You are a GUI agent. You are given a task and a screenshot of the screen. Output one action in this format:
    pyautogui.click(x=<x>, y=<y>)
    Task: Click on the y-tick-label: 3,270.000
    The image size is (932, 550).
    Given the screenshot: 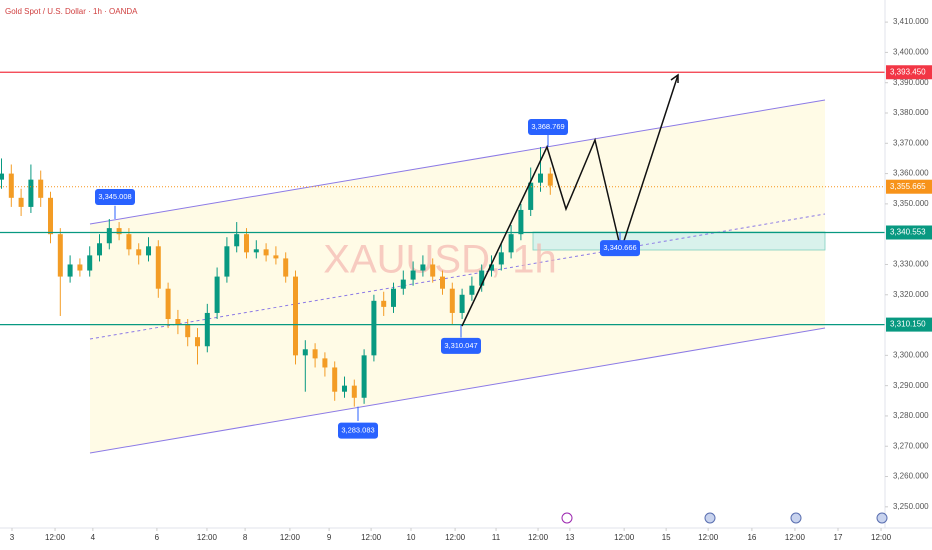 What is the action you would take?
    pyautogui.click(x=911, y=445)
    